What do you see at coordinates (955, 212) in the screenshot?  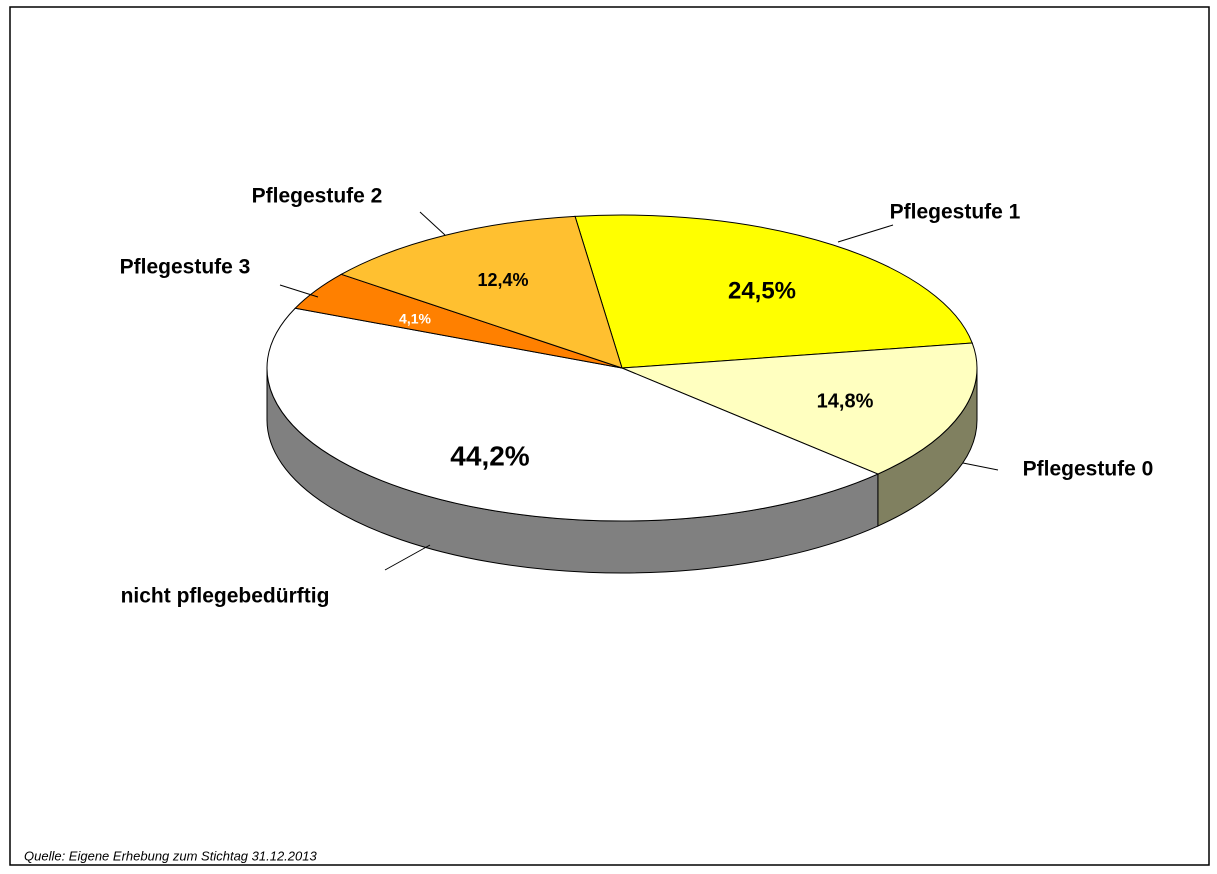 I see `category-label: Pflegestufe 1` at bounding box center [955, 212].